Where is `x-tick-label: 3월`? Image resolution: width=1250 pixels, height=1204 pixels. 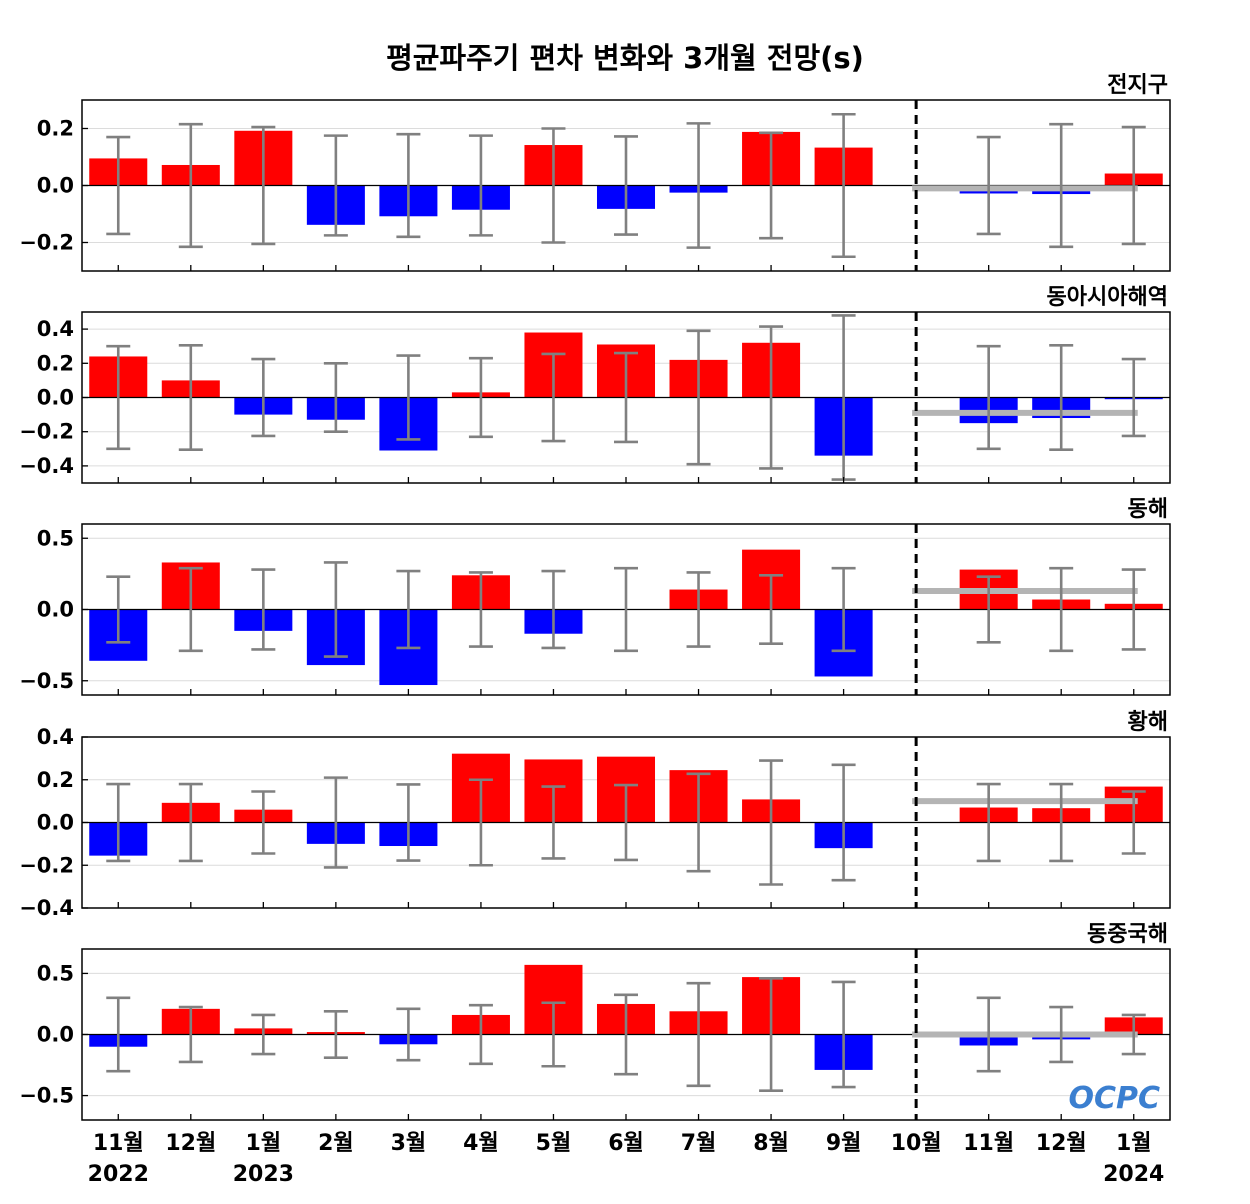
x-tick-label: 3월 is located at coordinates (409, 1143).